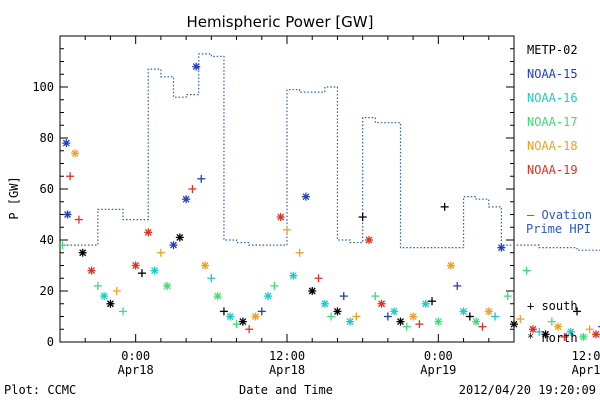 The height and width of the screenshot is (400, 600). What do you see at coordinates (552, 170) in the screenshot?
I see `legend-entry-noaa-19: NOAA-19` at bounding box center [552, 170].